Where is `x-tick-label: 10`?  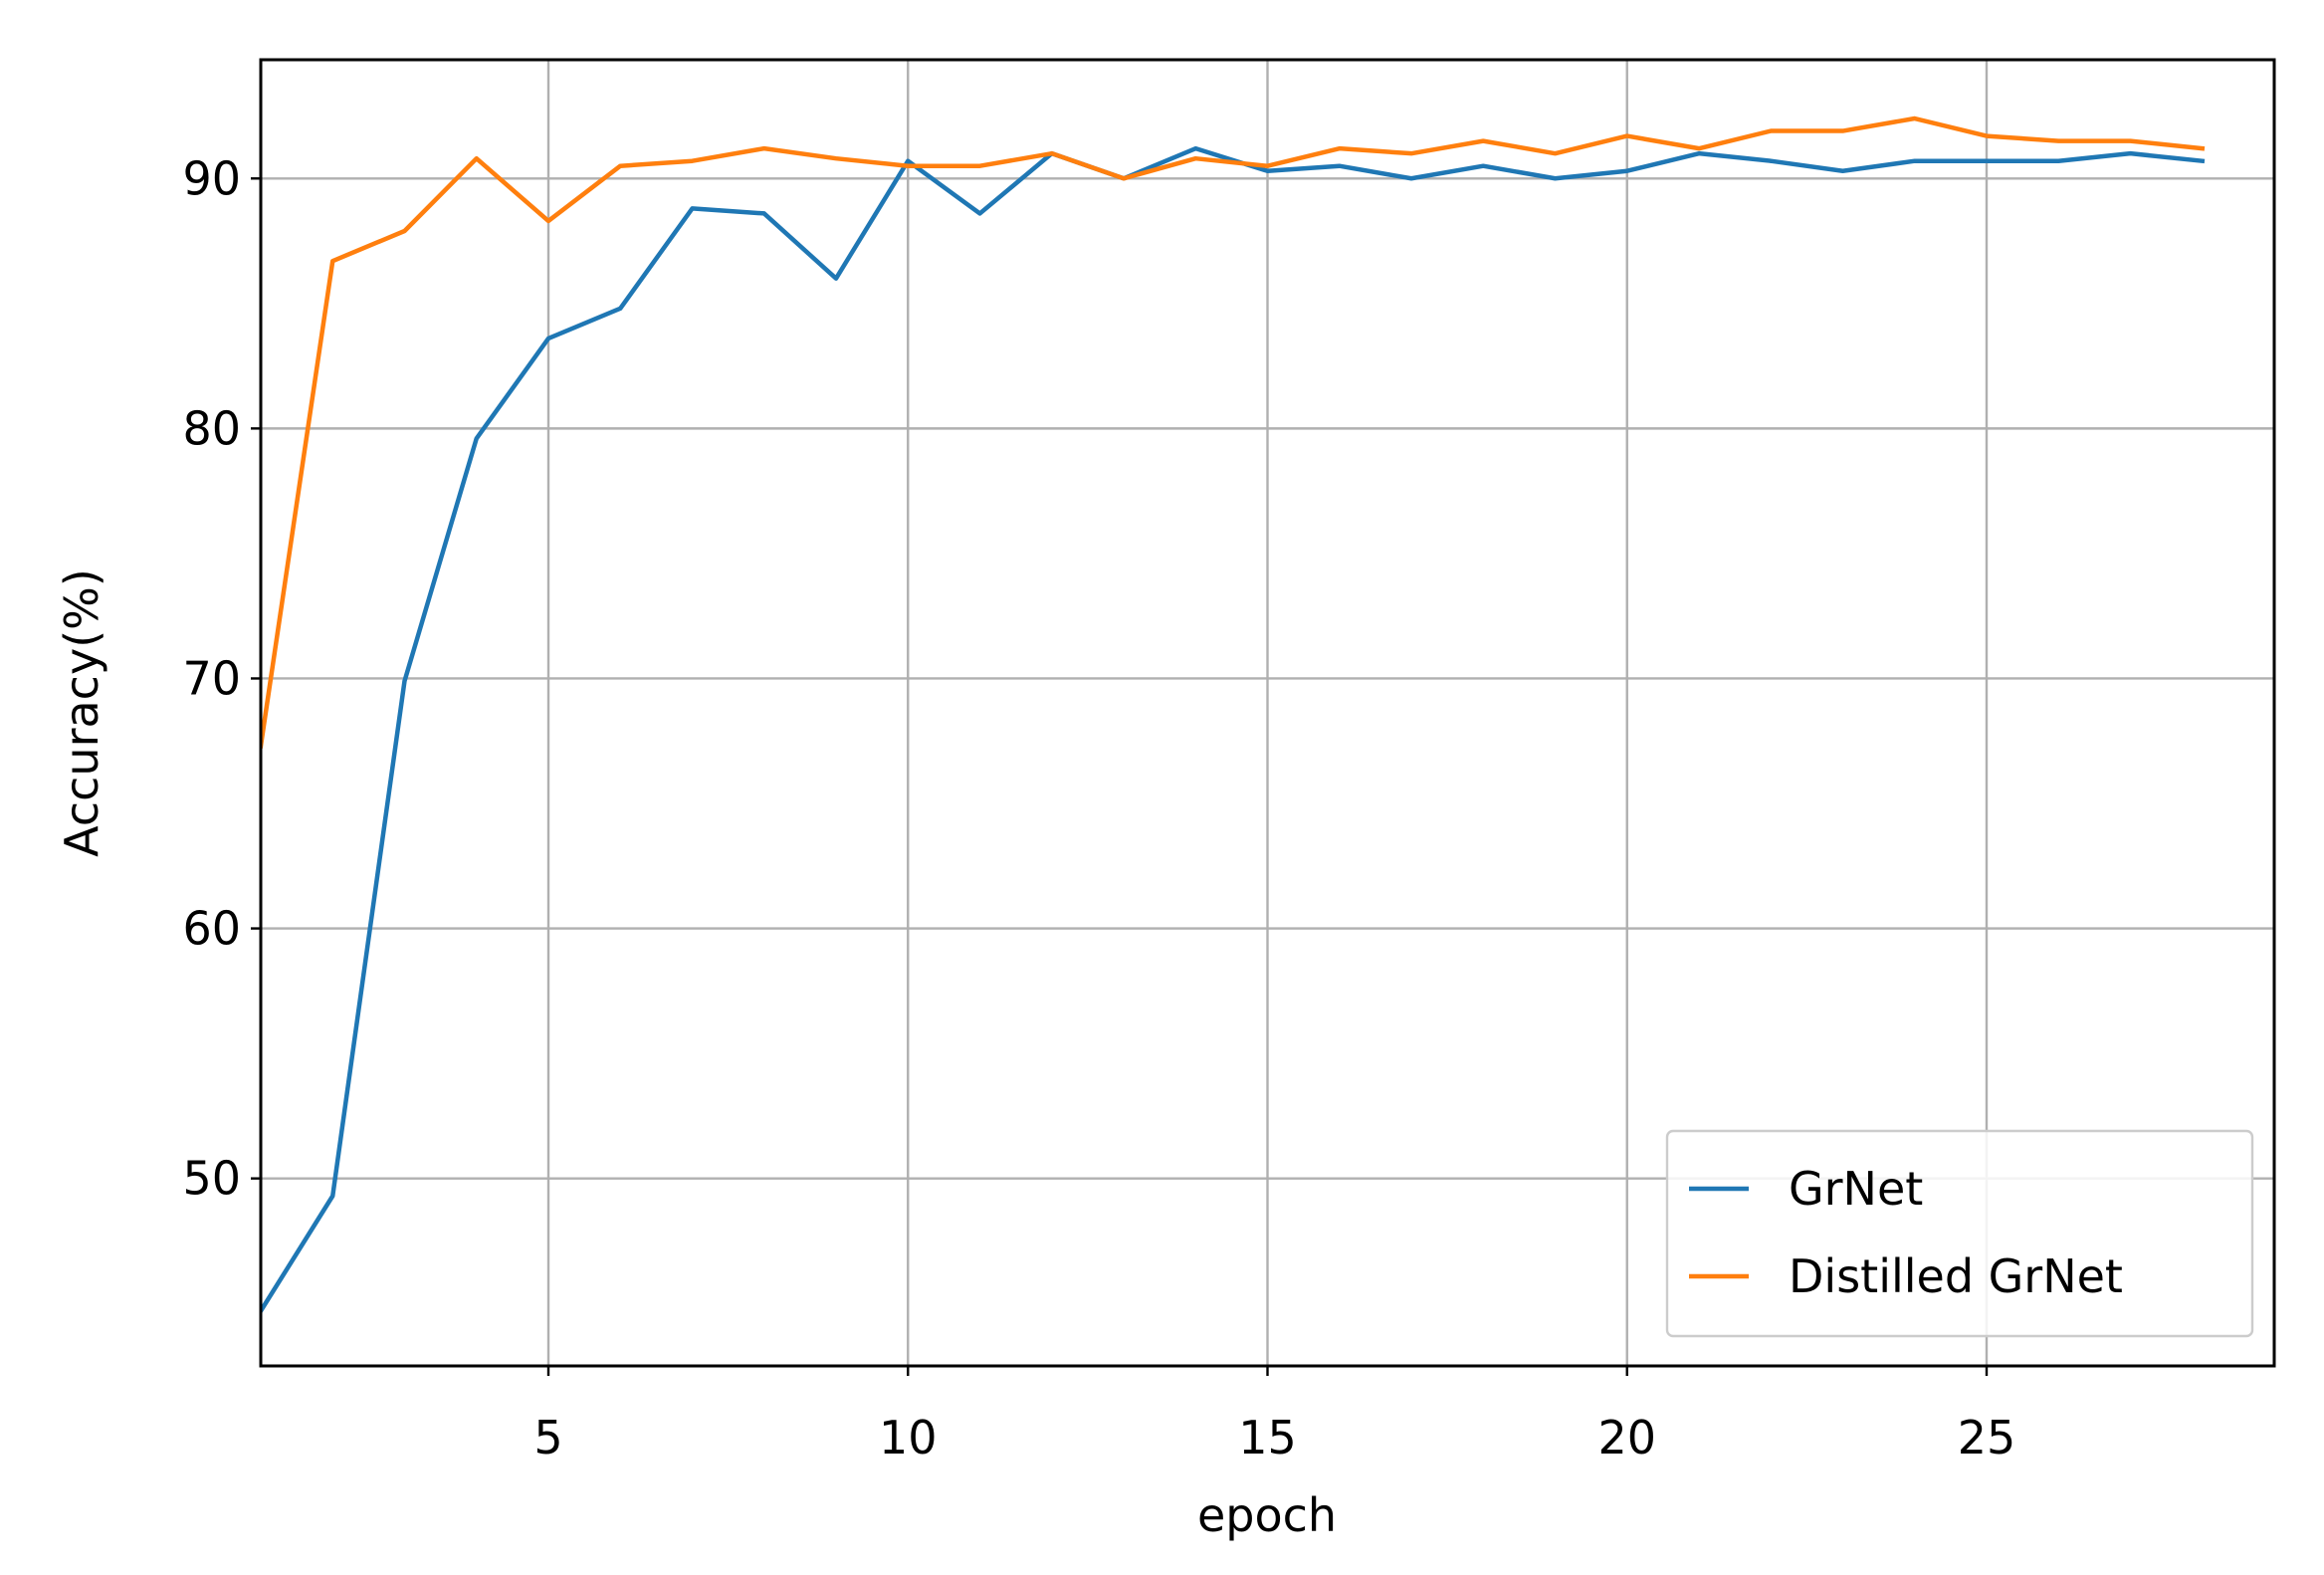
x-tick-label: 10 is located at coordinates (908, 1437).